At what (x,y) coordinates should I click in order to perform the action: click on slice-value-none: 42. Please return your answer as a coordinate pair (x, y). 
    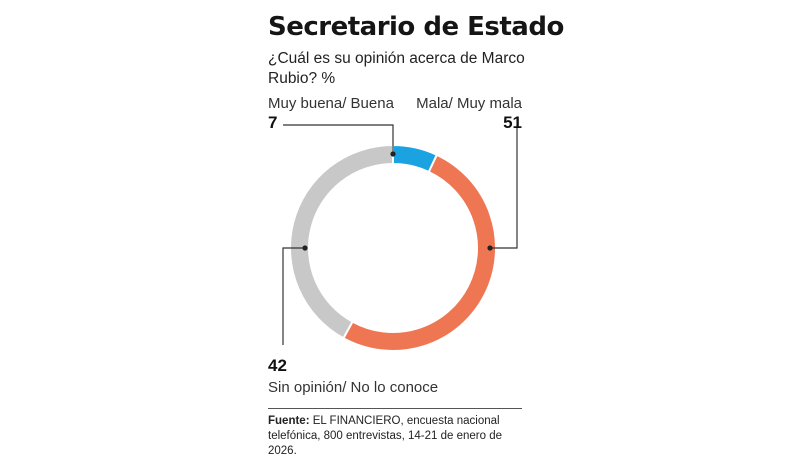
    Looking at the image, I should click on (277, 365).